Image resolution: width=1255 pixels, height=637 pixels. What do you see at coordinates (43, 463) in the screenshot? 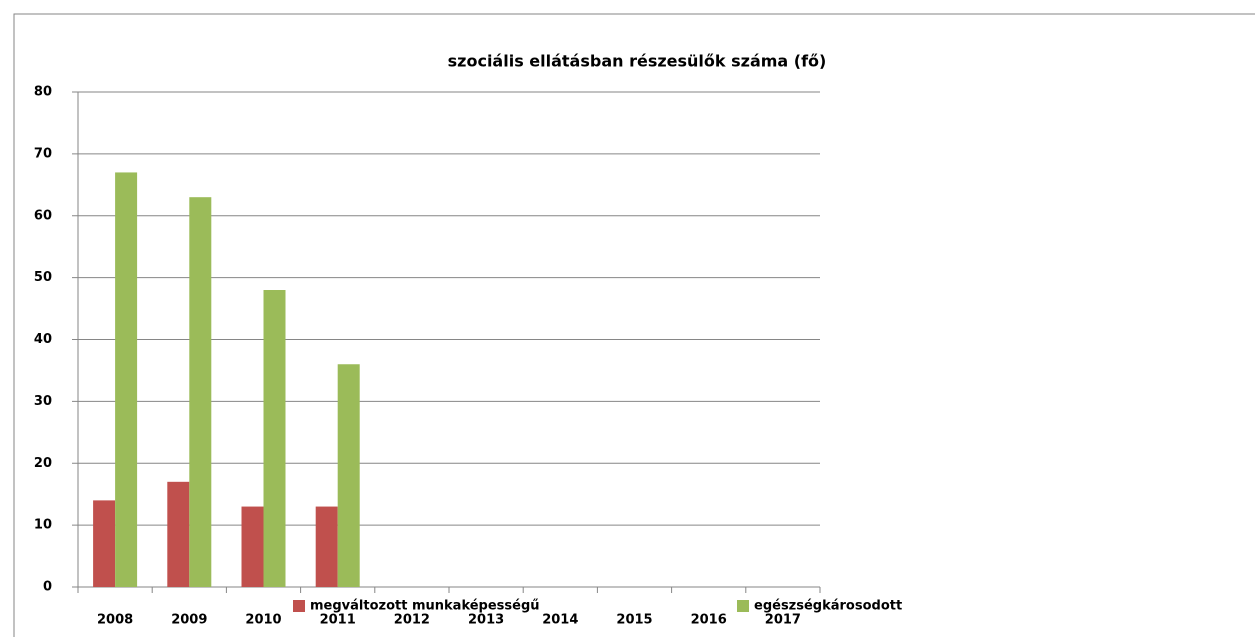
I see `y-tick-label: 20` at bounding box center [43, 463].